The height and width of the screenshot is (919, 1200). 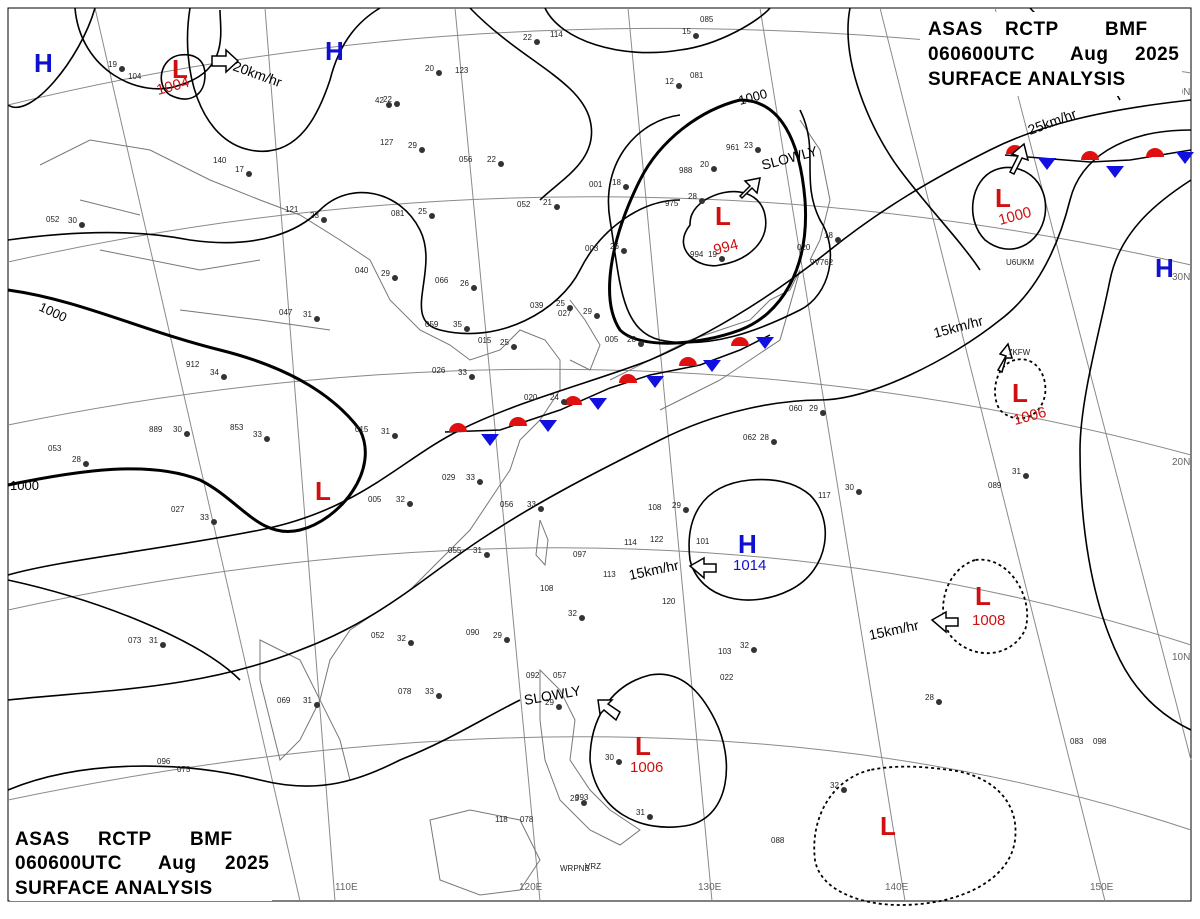 I want to click on station-value: 912, so click(x=193, y=364).